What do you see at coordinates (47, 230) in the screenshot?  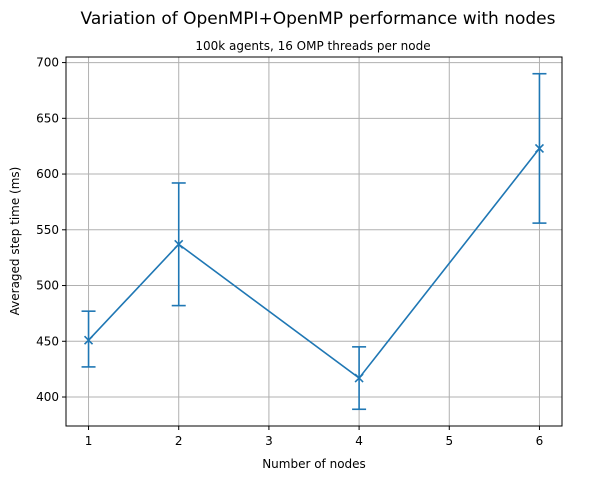 I see `y-tick-label: 550` at bounding box center [47, 230].